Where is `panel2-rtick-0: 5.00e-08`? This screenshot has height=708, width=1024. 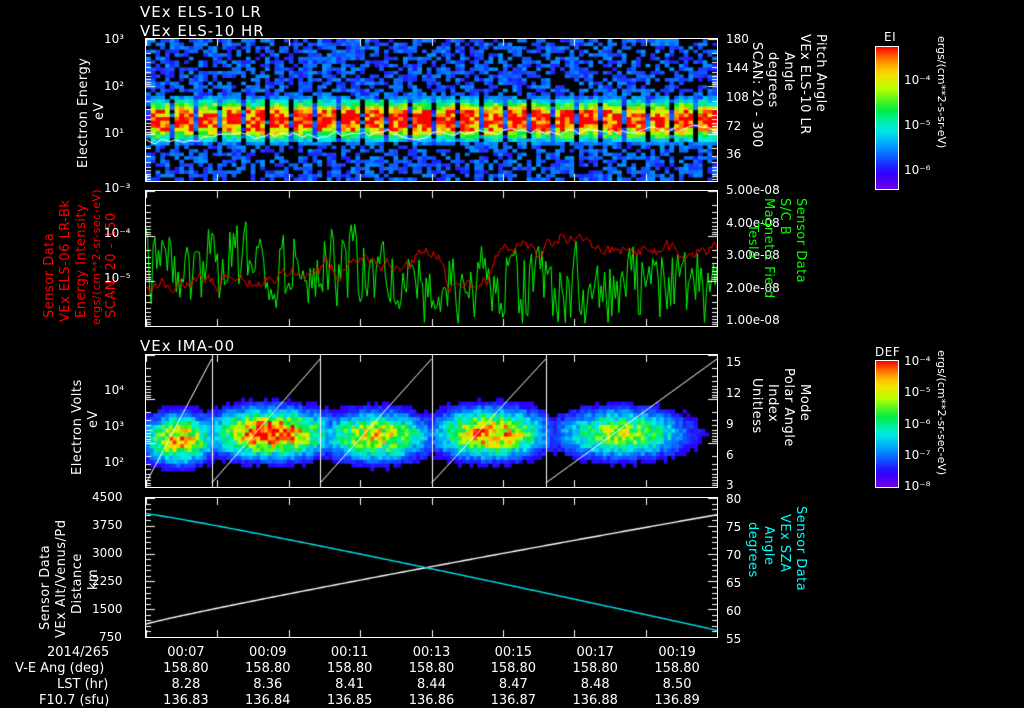 panel2-rtick-0: 5.00e-08 is located at coordinates (753, 190).